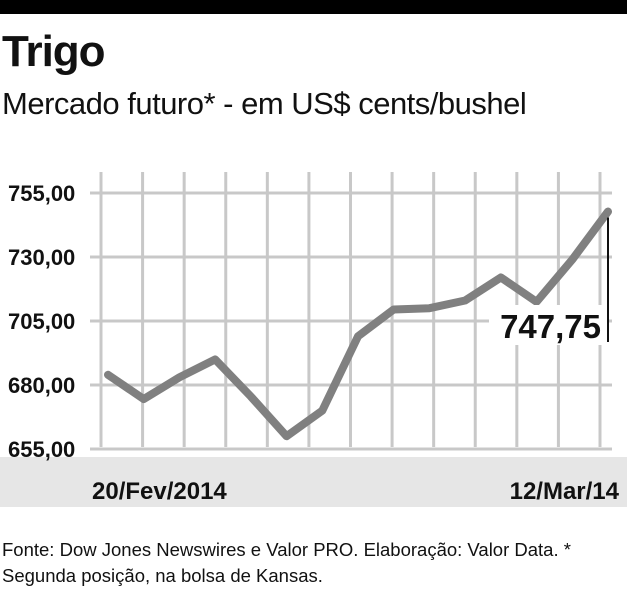 Image resolution: width=627 pixels, height=600 pixels. I want to click on annotation-label: 747,75, so click(550, 326).